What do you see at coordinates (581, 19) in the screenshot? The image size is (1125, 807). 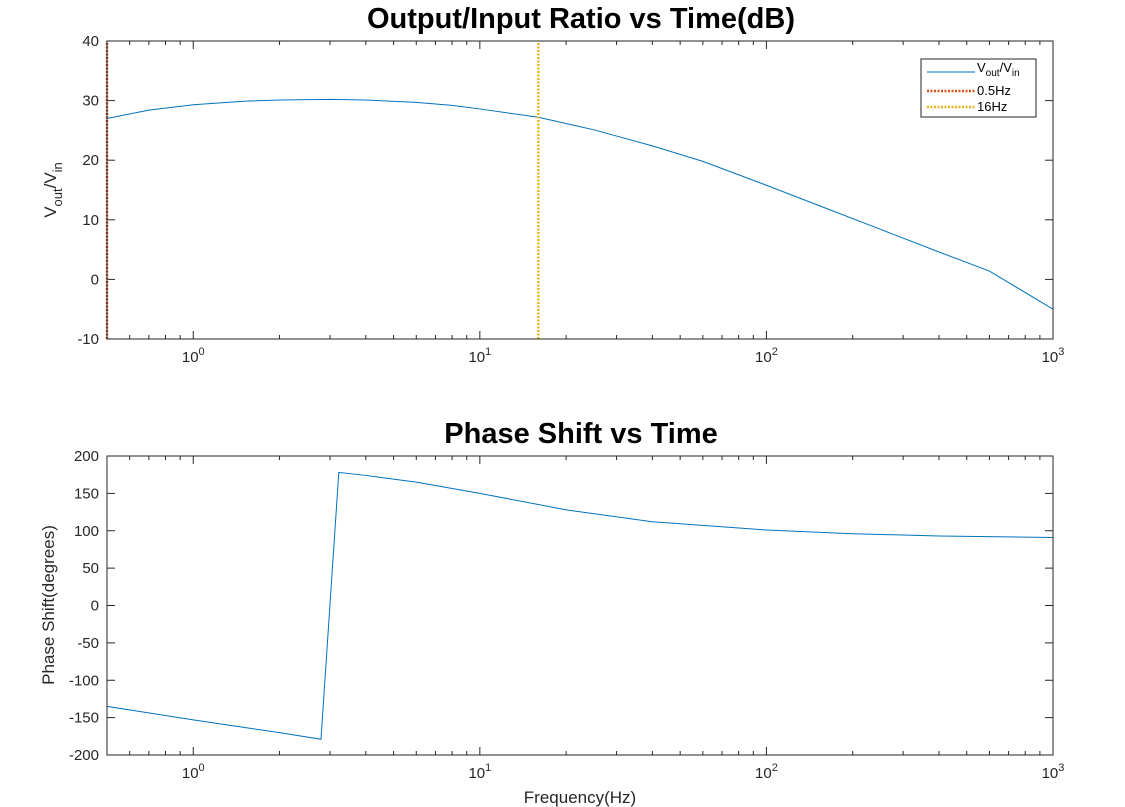 I see `magnitude-chart-title: Output/Input Ratio vs Time(dB)` at bounding box center [581, 19].